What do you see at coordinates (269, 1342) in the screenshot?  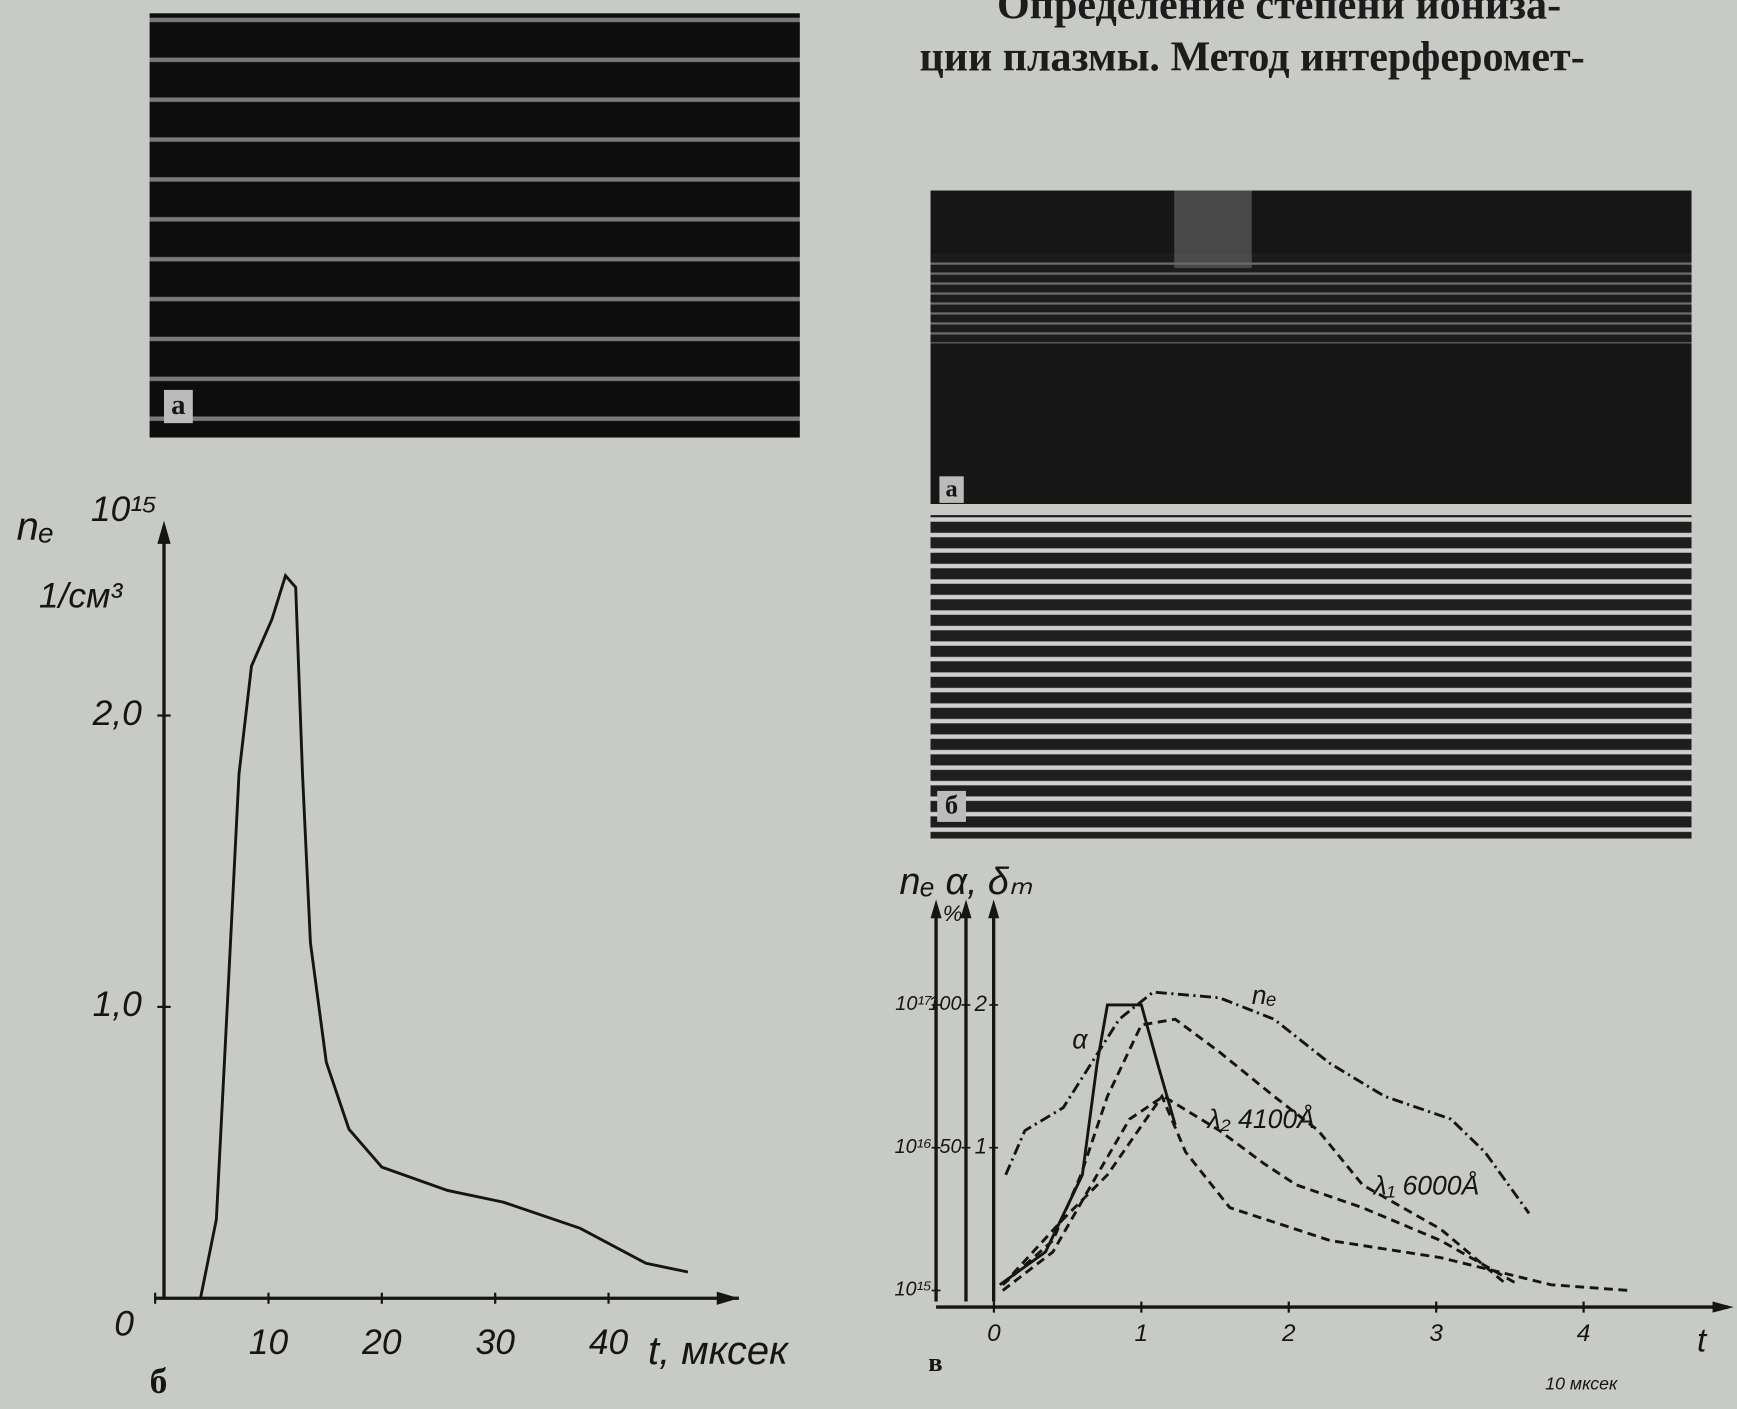 I see `x-tick-label: 10` at bounding box center [269, 1342].